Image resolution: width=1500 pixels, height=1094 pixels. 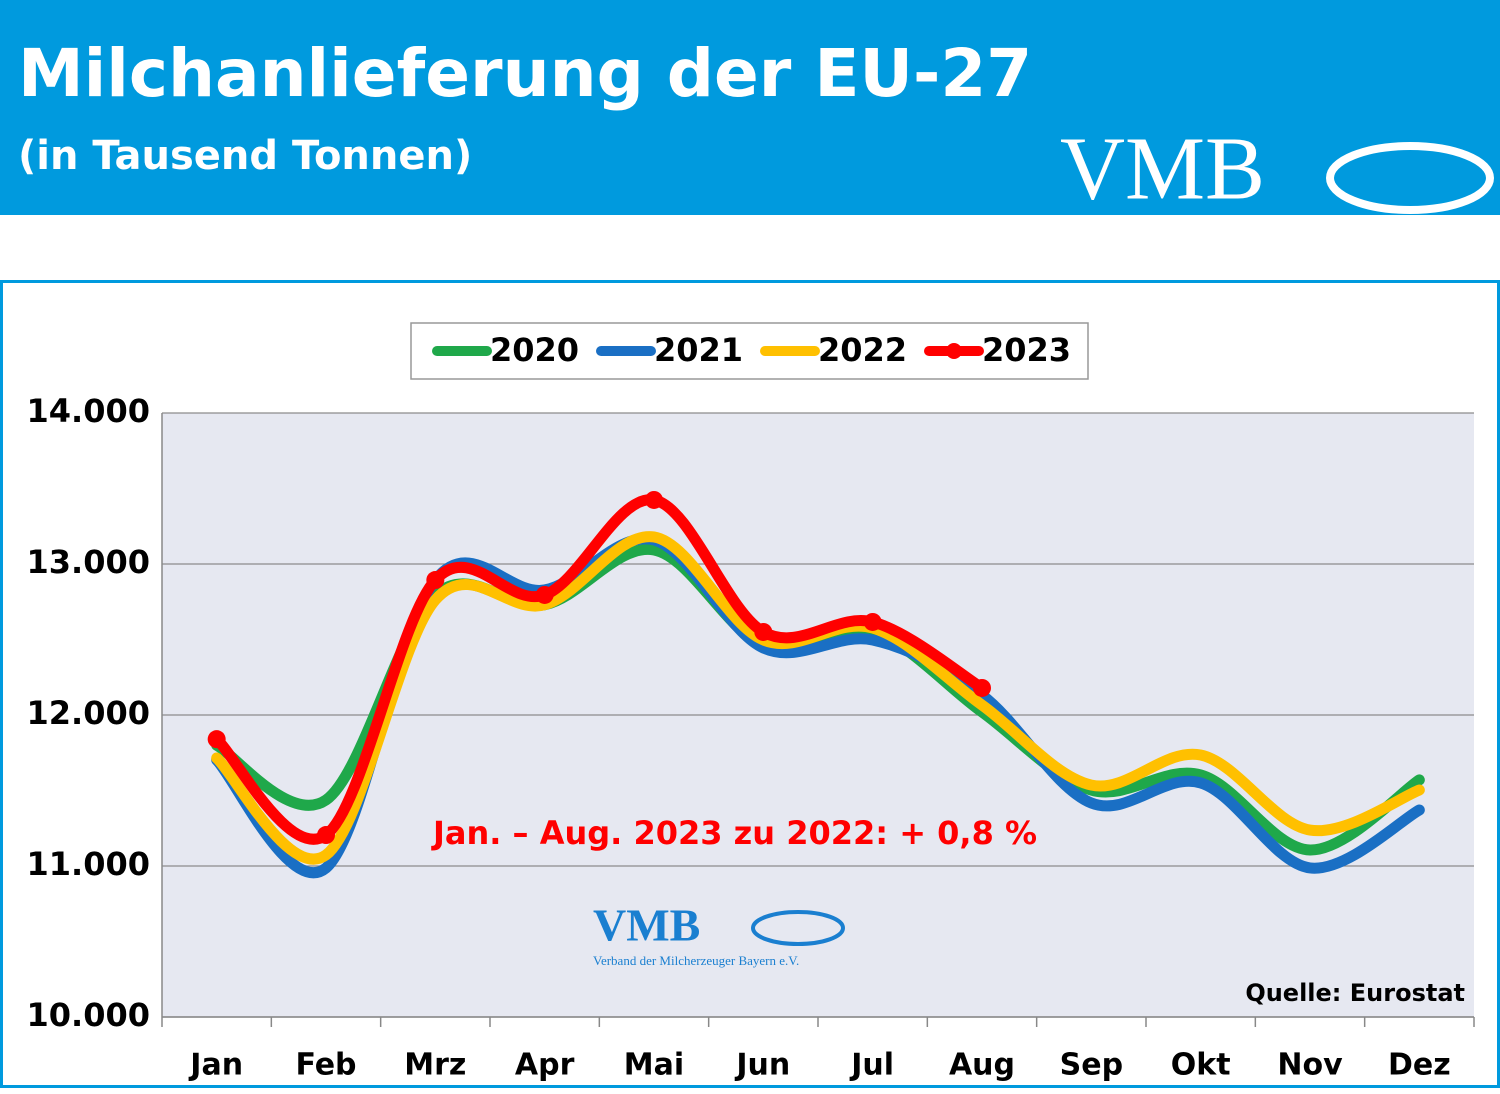 What do you see at coordinates (88, 1015) in the screenshot?
I see `y-tick-label: 10.000` at bounding box center [88, 1015].